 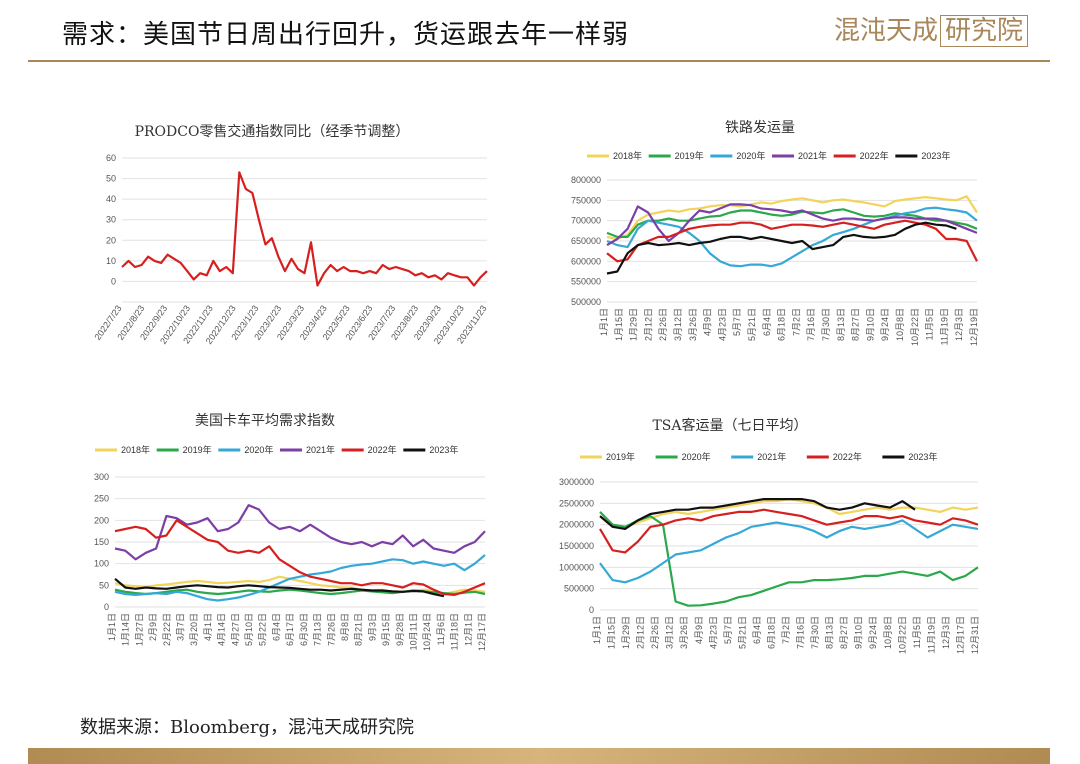 I want to click on x-tick-label: 4月9日, so click(x=708, y=322).